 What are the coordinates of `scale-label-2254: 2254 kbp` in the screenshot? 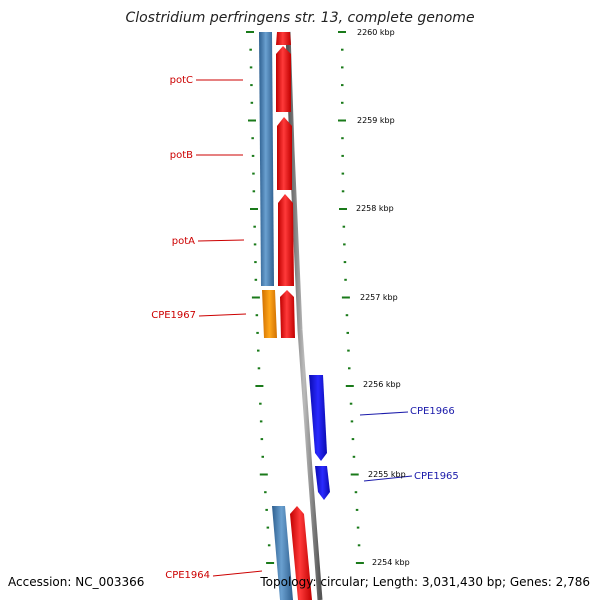 It's located at (391, 562).